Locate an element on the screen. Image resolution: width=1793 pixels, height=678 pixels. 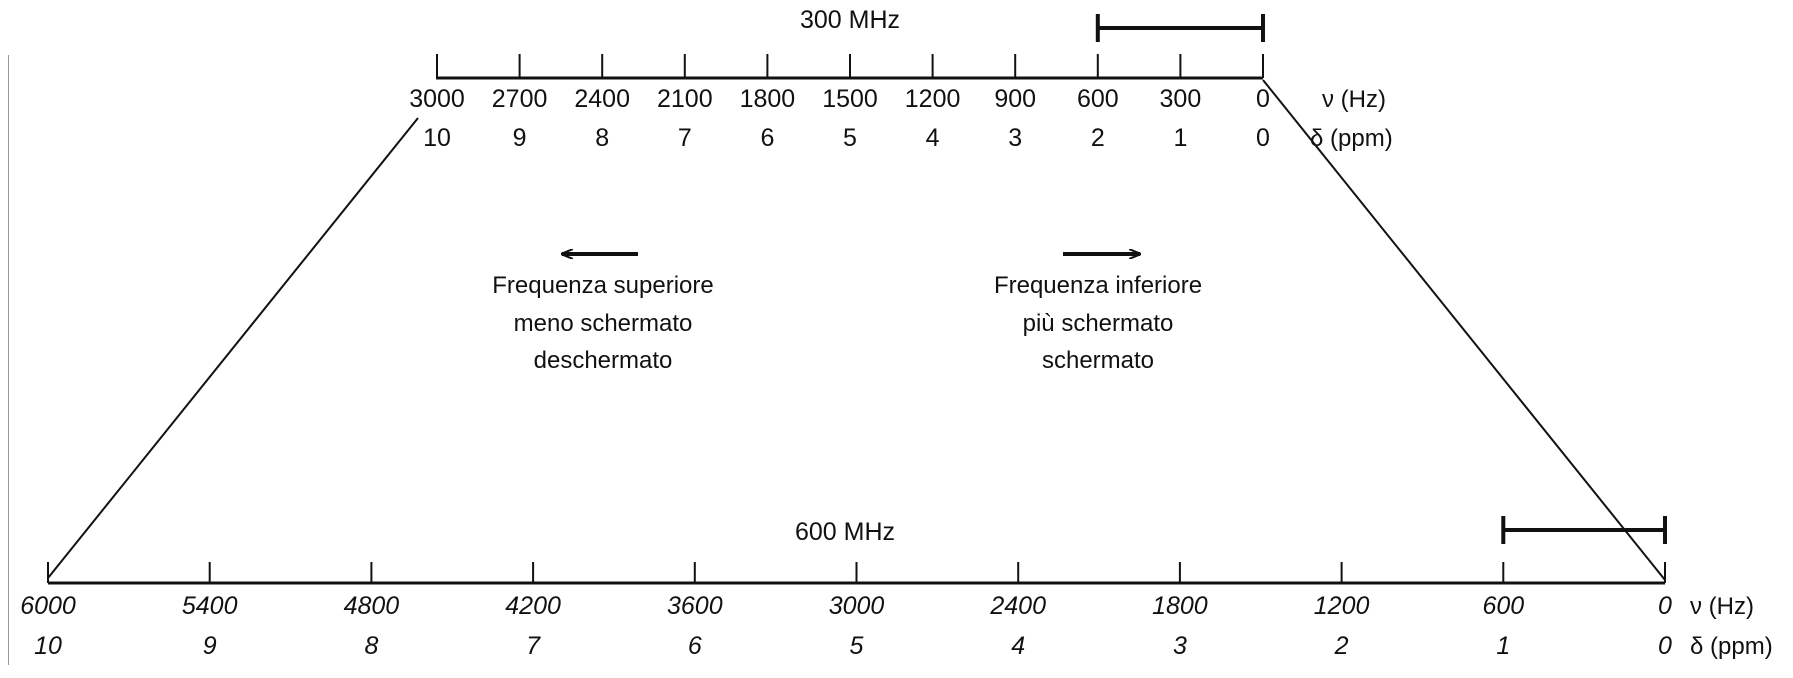
left-caption-line-2: meno schermato is located at coordinates (603, 323).